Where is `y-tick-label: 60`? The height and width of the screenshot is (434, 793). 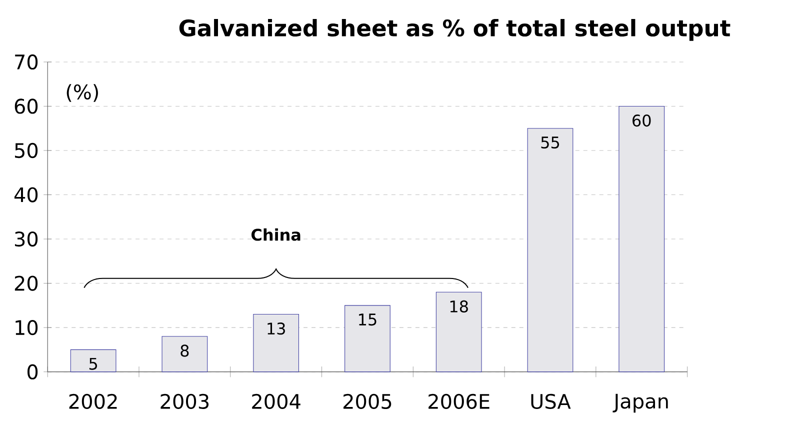
y-tick-label: 60 is located at coordinates (26, 106).